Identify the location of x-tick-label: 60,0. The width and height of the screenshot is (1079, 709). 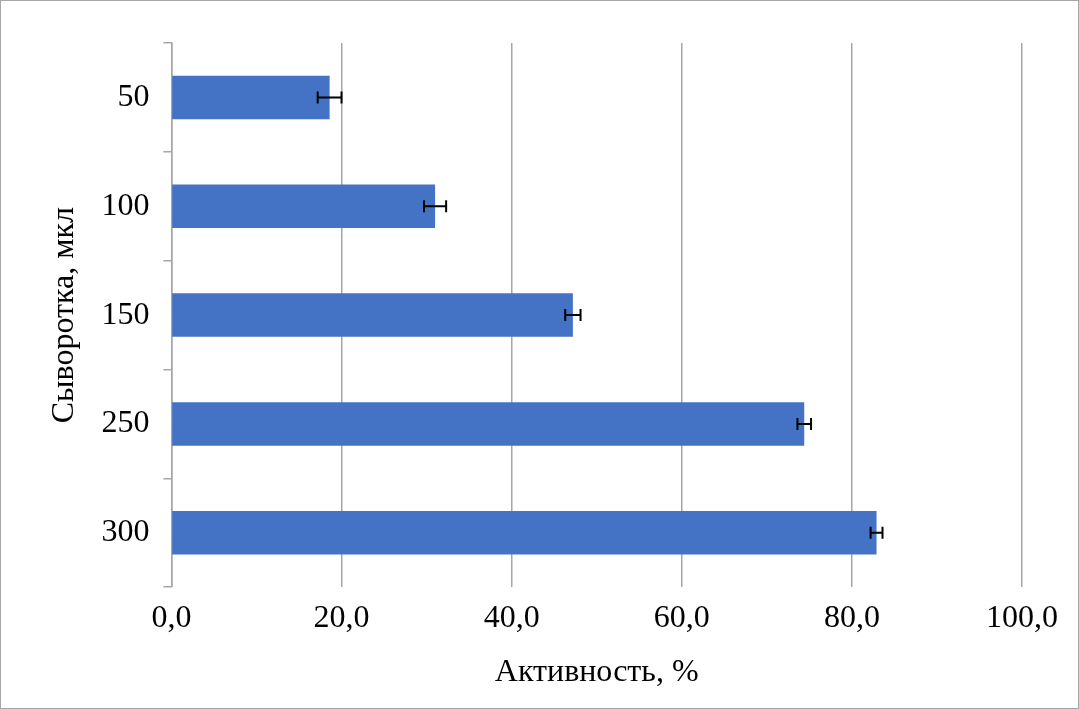
(681, 615).